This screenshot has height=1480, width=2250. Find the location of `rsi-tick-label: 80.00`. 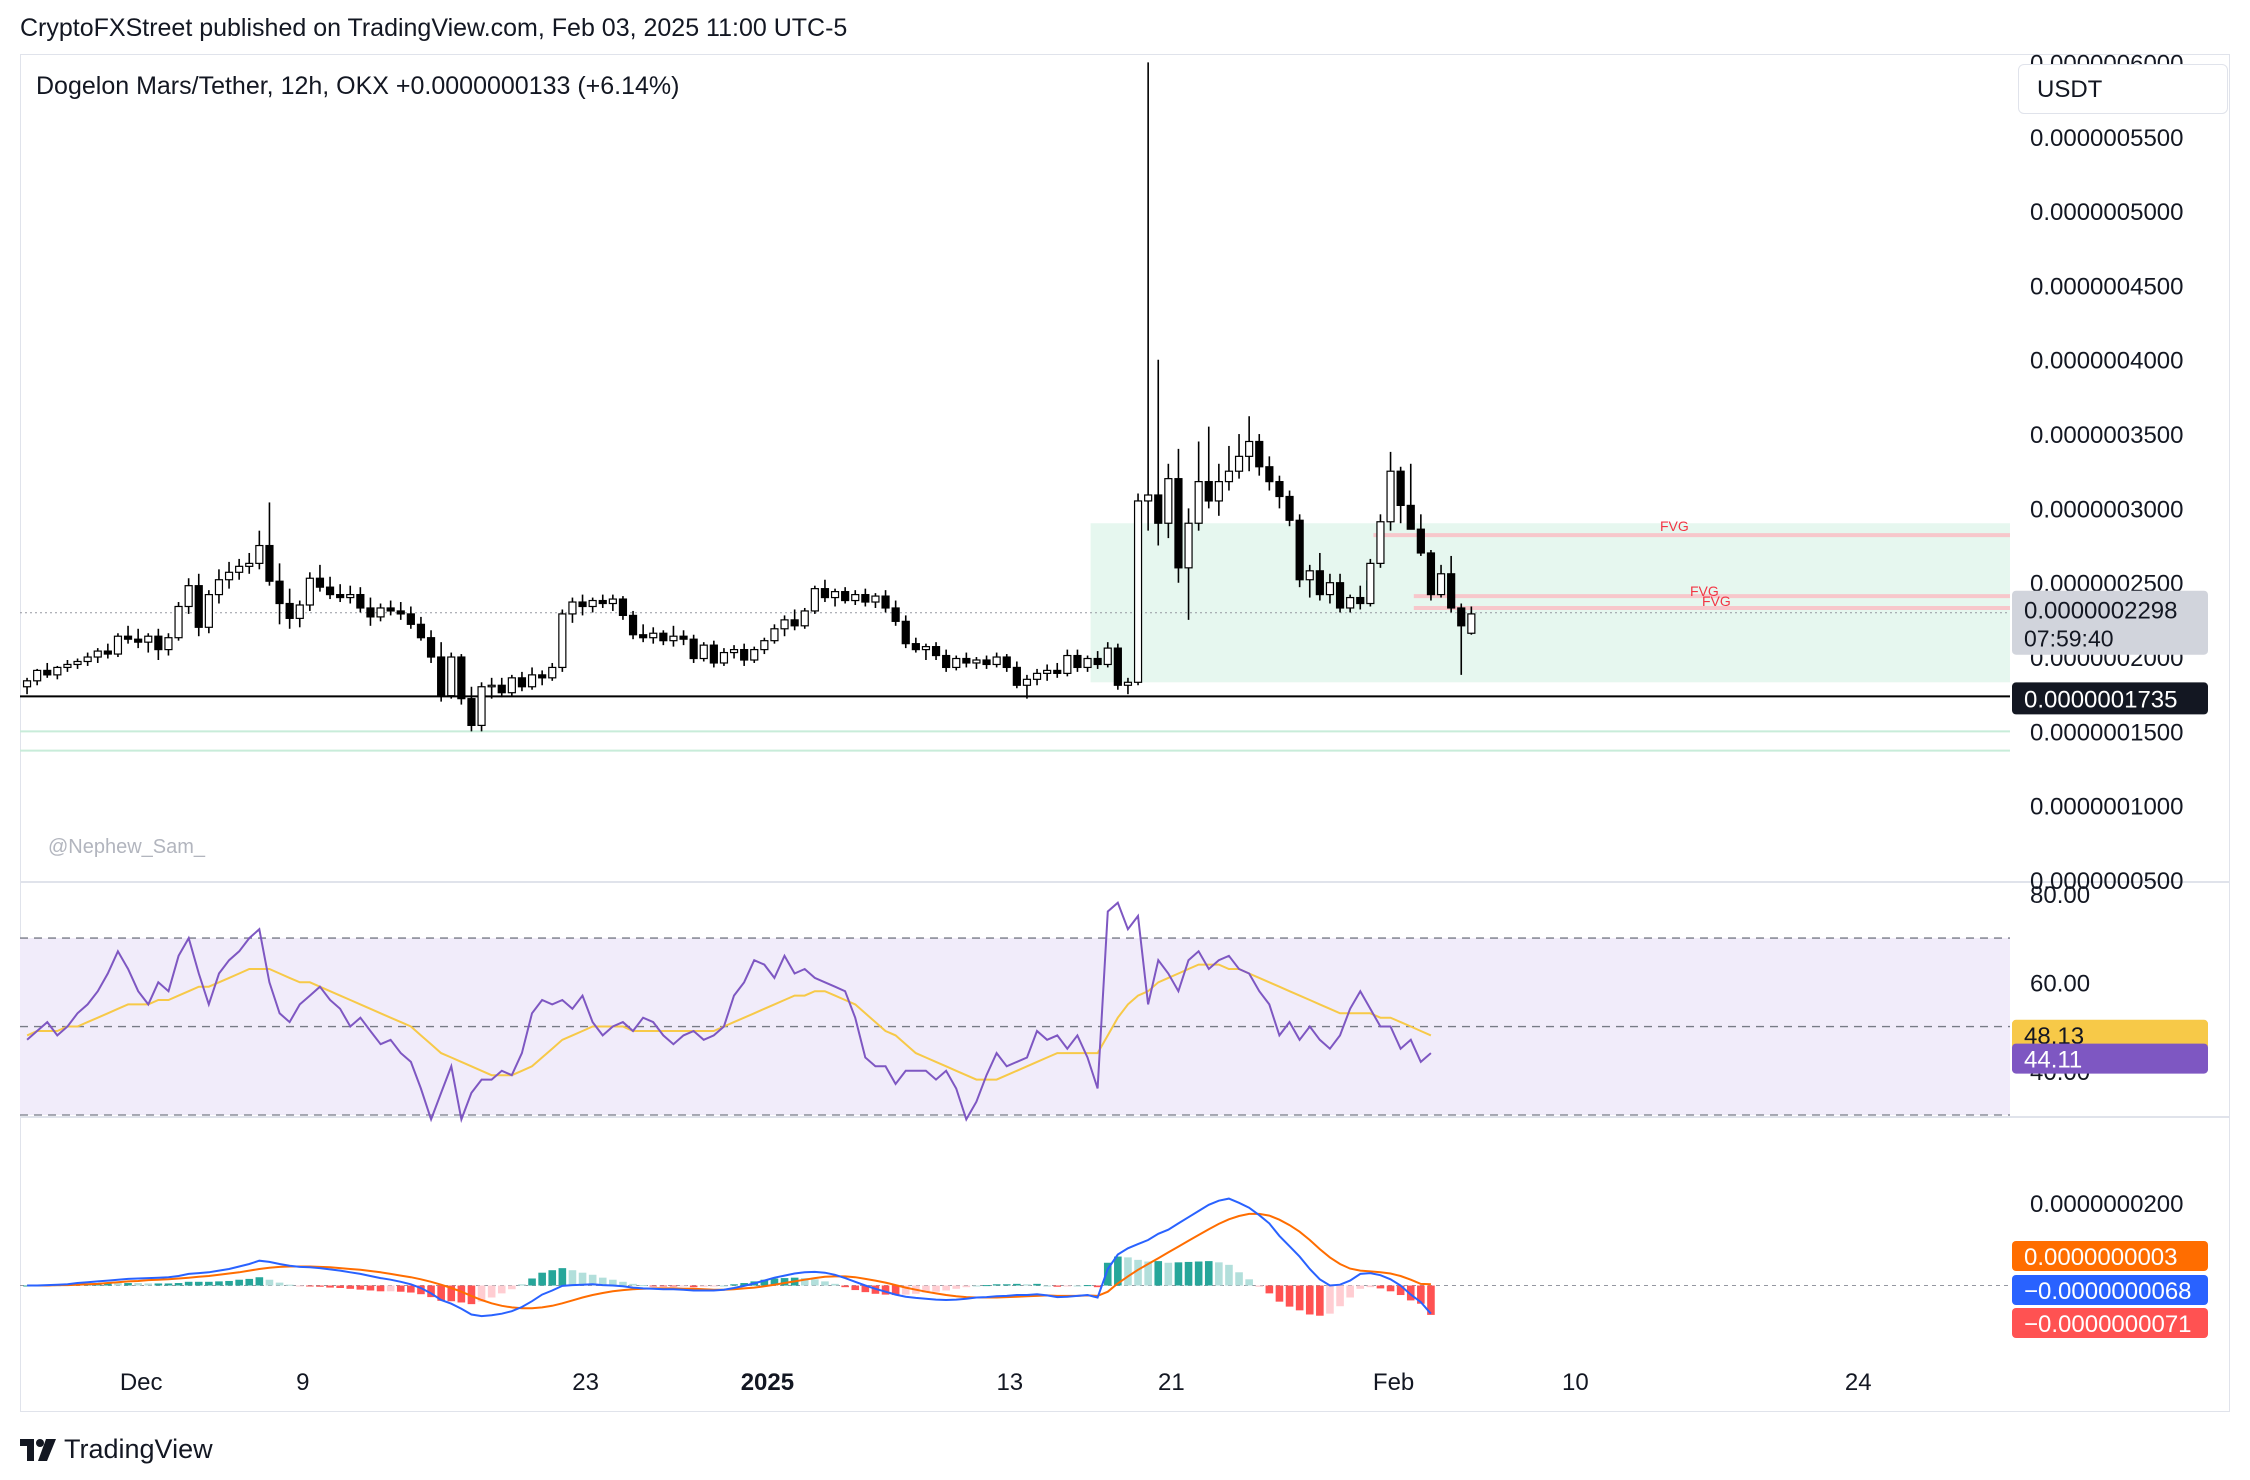

rsi-tick-label: 80.00 is located at coordinates (2060, 895).